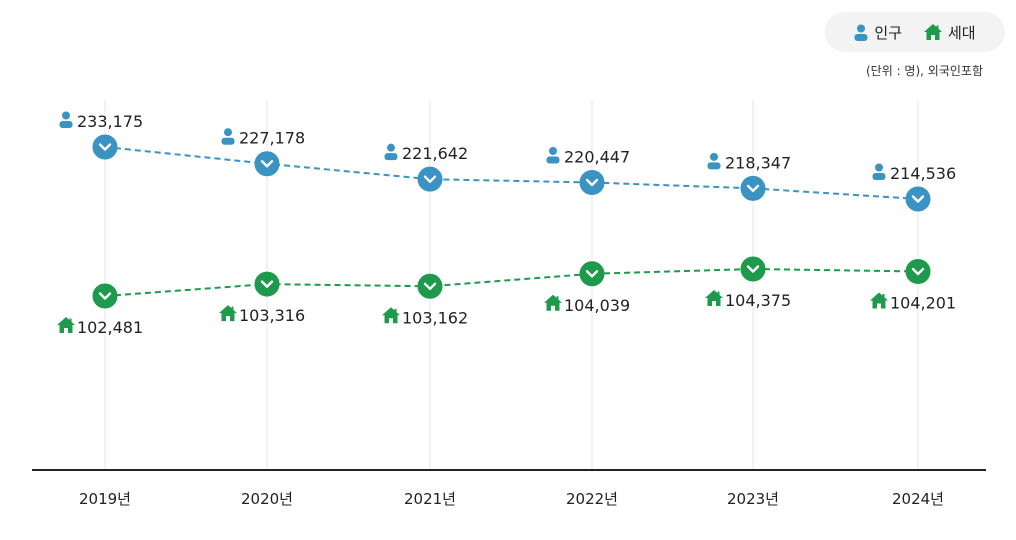 Image resolution: width=1016 pixels, height=540 pixels. What do you see at coordinates (597, 305) in the screenshot?
I see `data-label: 104,039` at bounding box center [597, 305].